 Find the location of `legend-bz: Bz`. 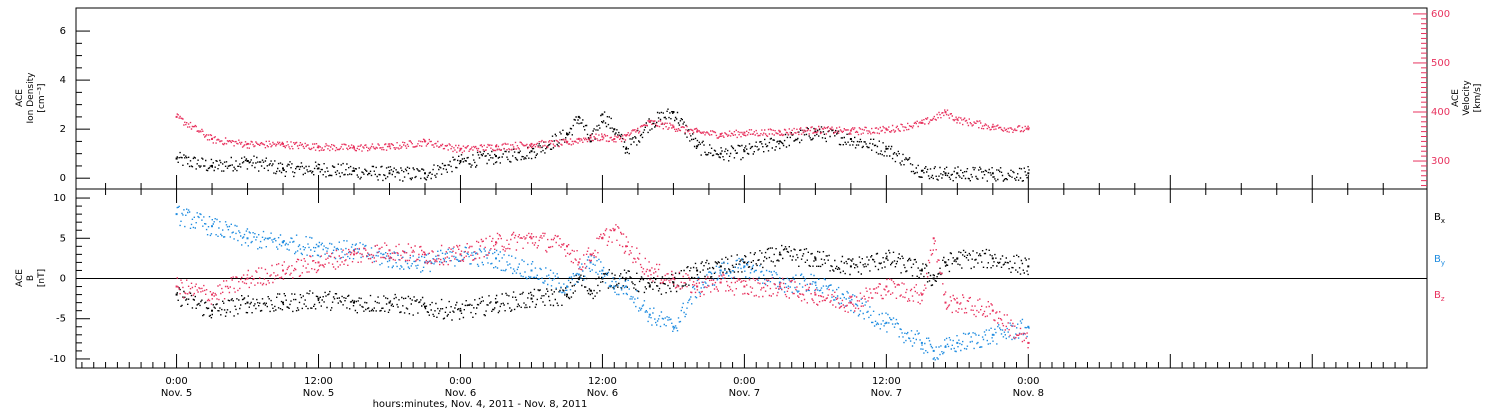

legend-bz: Bz is located at coordinates (1439, 296).